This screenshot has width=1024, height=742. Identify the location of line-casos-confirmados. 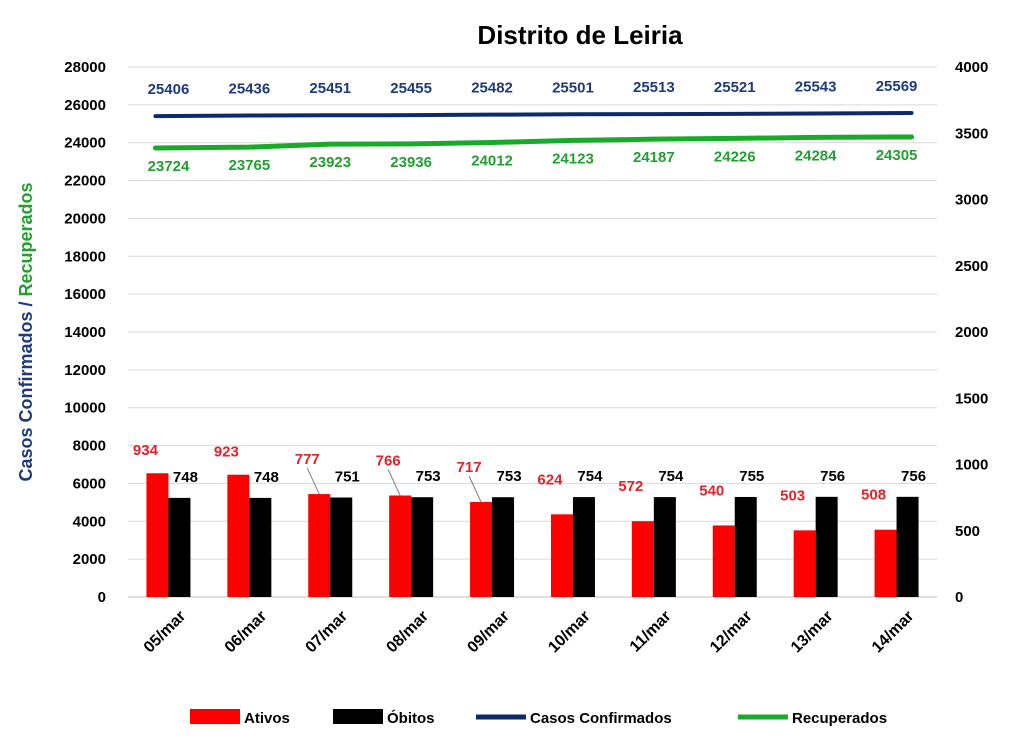
(533, 115).